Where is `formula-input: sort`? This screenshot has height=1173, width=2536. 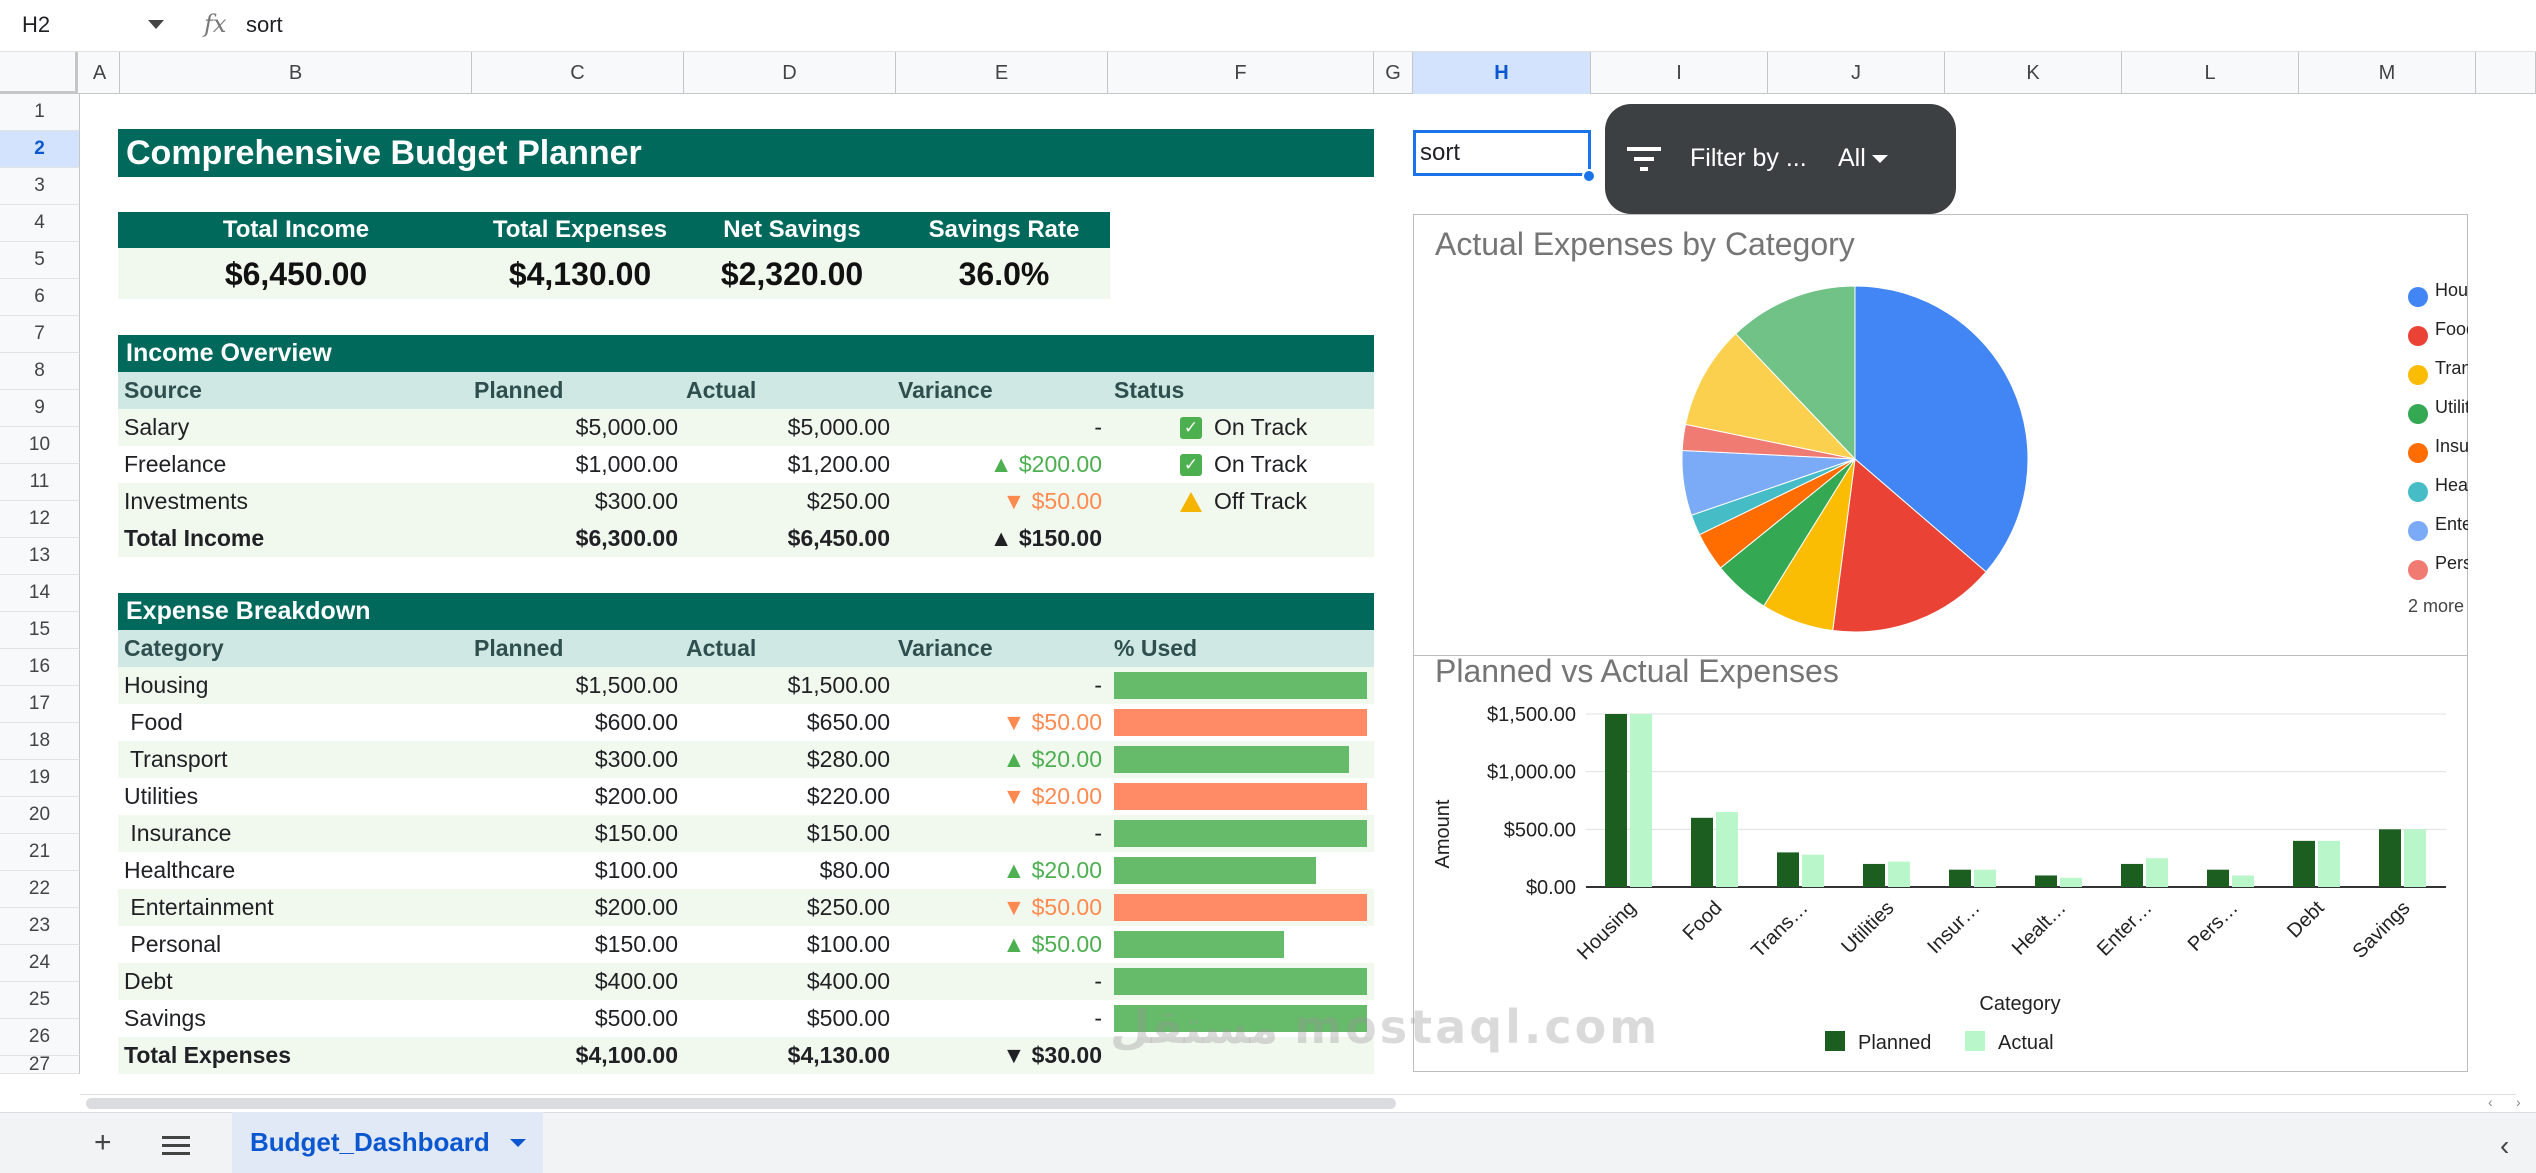 formula-input: sort is located at coordinates (264, 24).